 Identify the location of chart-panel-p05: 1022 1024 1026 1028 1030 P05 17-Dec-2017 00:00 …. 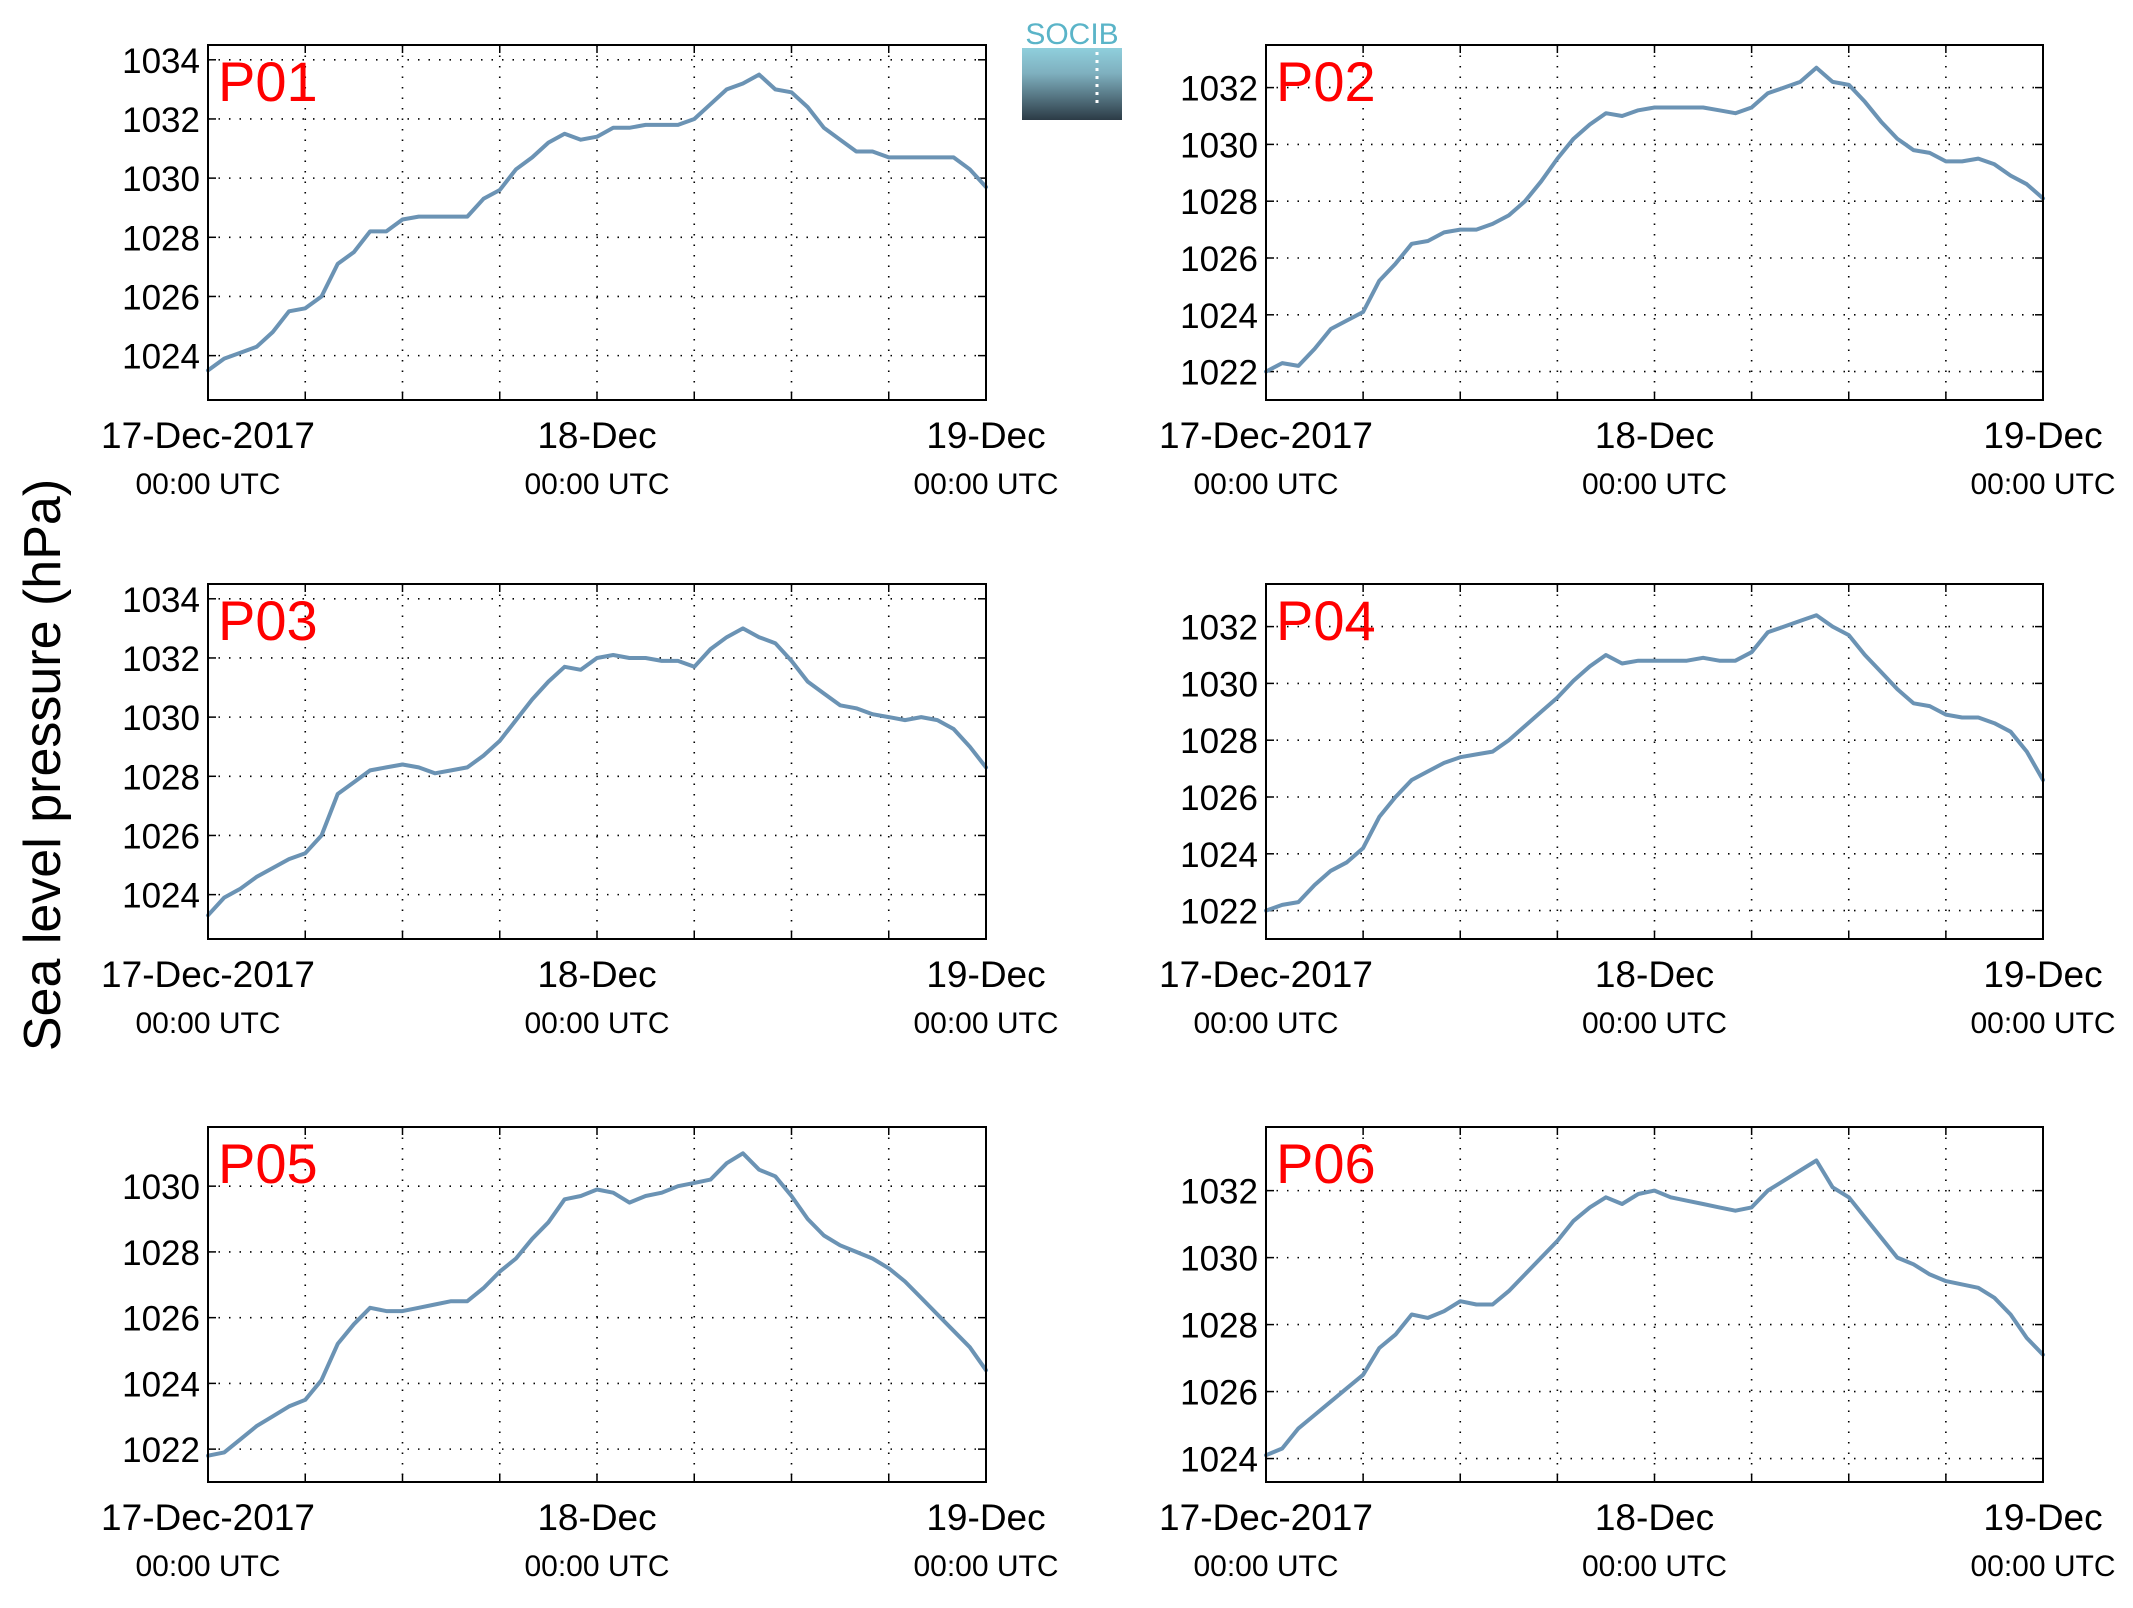
(580, 1354).